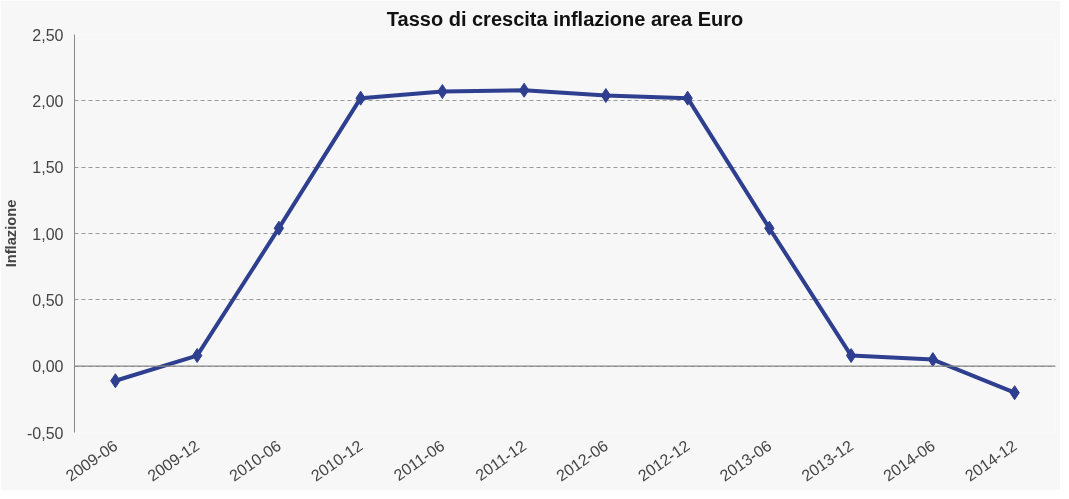  Describe the element at coordinates (11, 233) in the screenshot. I see `y-axis-title: Inflazione` at that location.